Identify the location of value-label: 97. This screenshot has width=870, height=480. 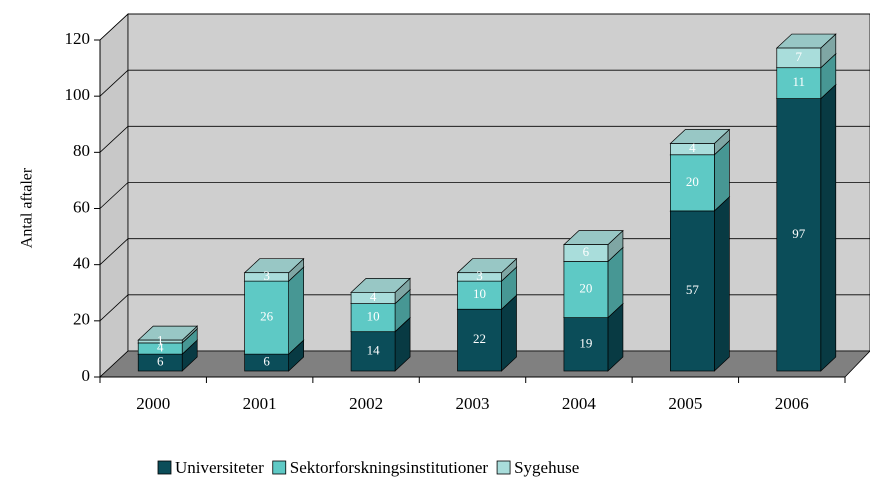
(799, 233).